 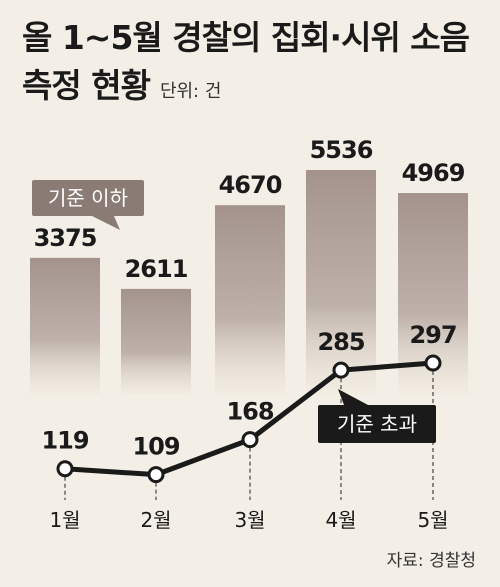 I want to click on point-value-label: 297, so click(x=432, y=335).